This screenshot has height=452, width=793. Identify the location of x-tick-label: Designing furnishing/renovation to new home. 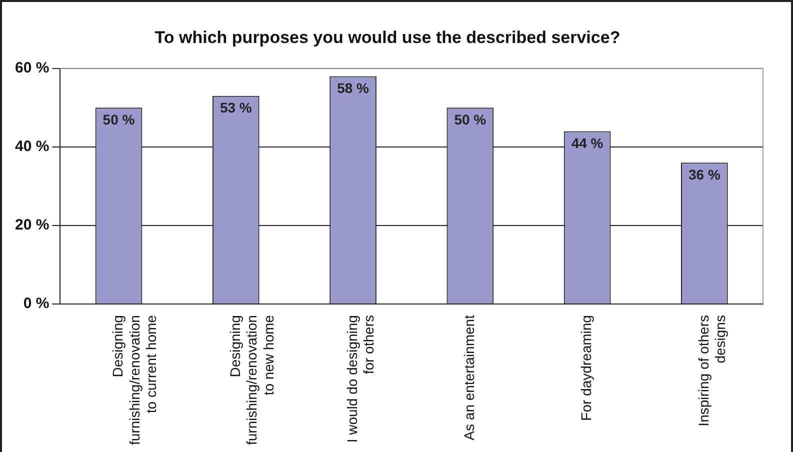
(251, 380).